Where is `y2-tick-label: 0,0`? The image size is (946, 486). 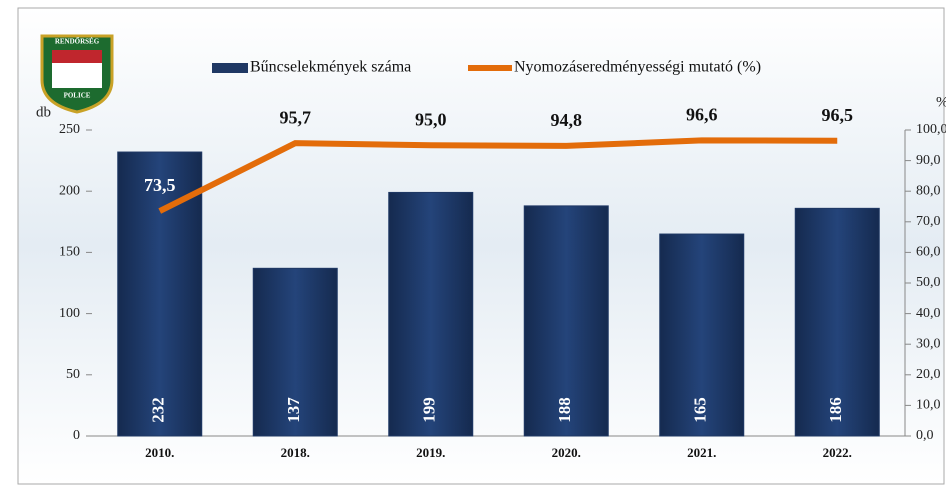 y2-tick-label: 0,0 is located at coordinates (925, 435).